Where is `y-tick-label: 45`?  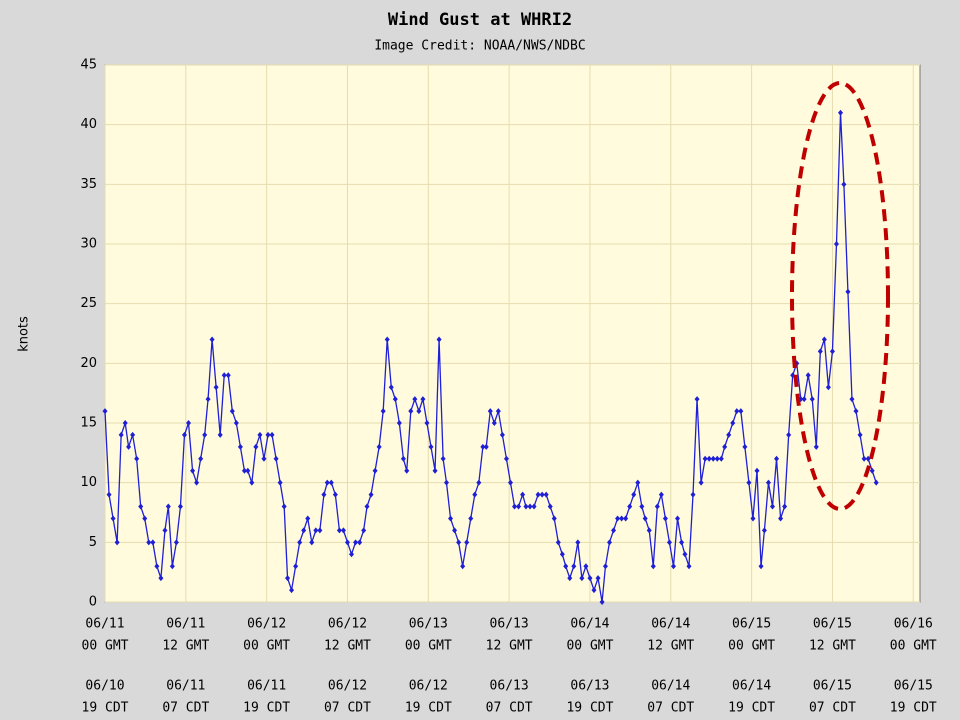
y-tick-label: 45 is located at coordinates (88, 65).